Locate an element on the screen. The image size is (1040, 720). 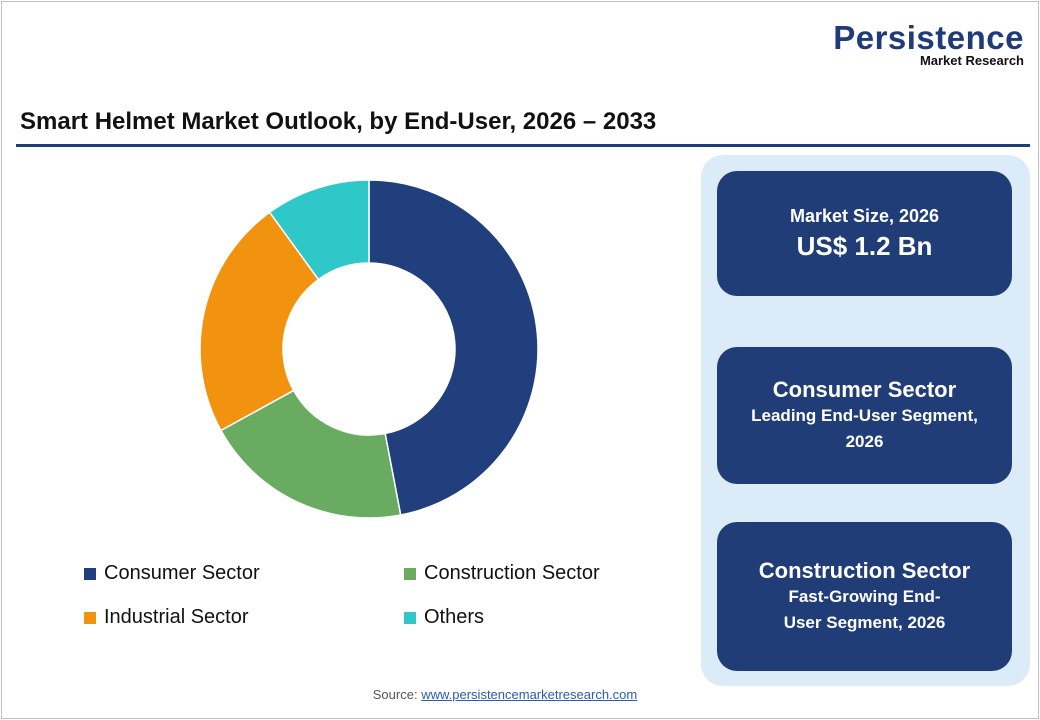
logo-brand: Persistence is located at coordinates (928, 37).